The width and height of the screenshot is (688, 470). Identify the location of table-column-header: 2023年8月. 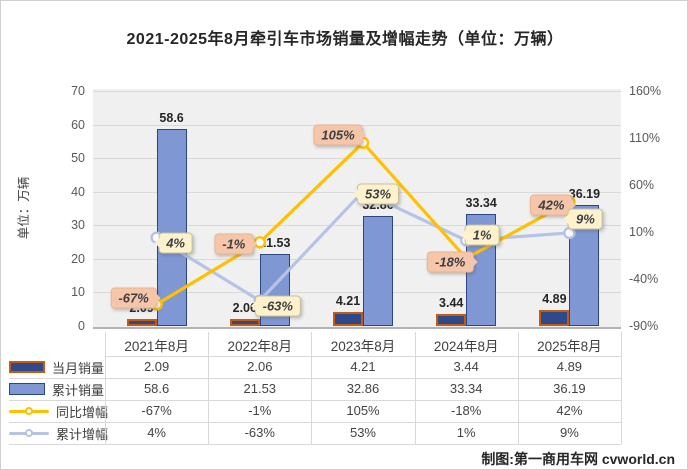
(363, 346).